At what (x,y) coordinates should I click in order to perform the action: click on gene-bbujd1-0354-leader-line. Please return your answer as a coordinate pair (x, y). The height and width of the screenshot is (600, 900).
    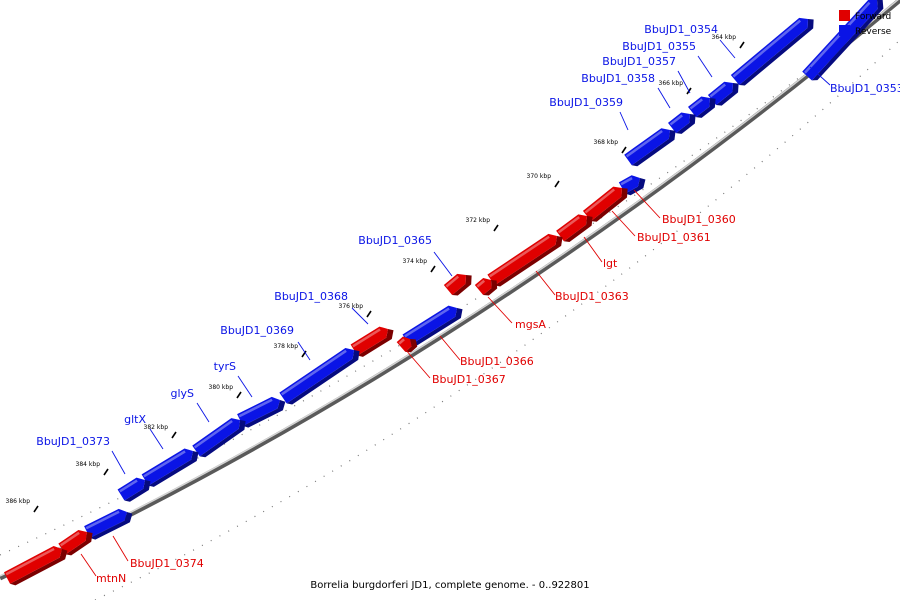
    Looking at the image, I should click on (727, 49).